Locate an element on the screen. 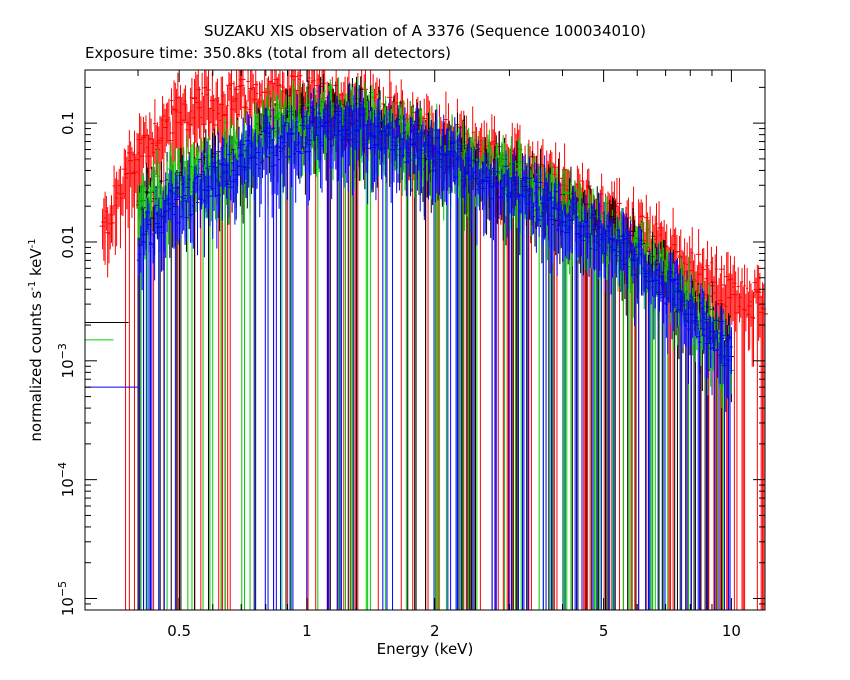 Image resolution: width=850 pixels, height=680 pixels. y-tick-label: 0.1 is located at coordinates (68, 123).